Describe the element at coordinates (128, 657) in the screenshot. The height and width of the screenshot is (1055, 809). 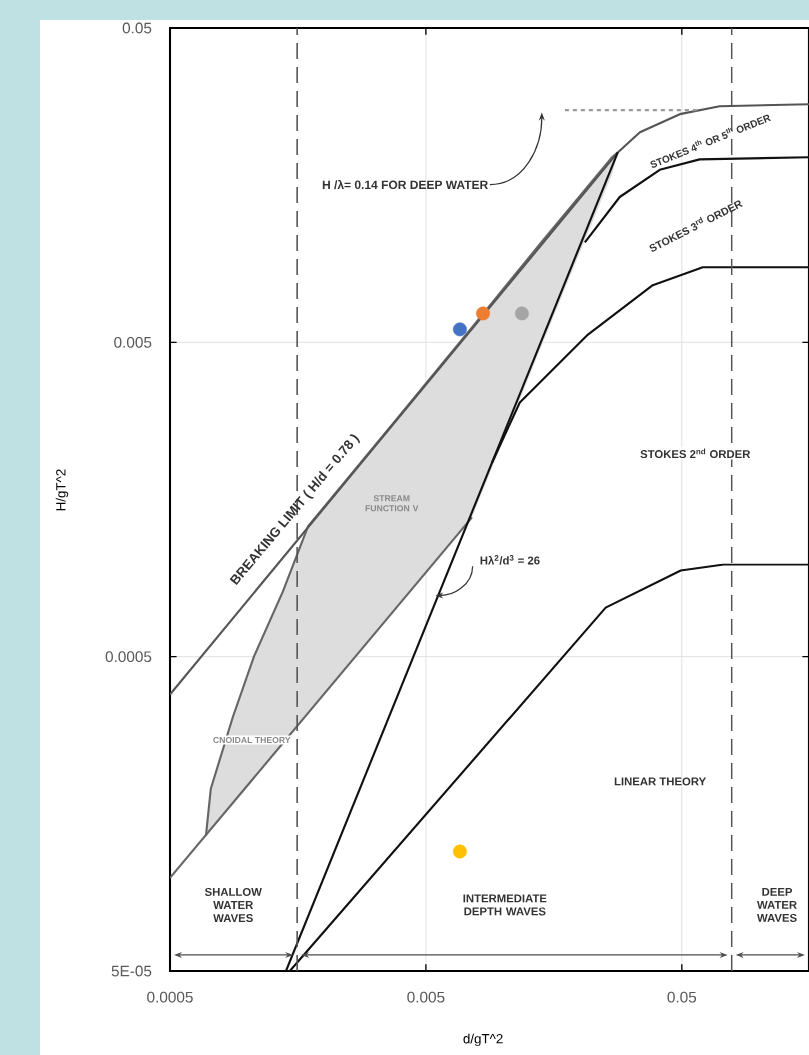
I see `y-tick-label: 0.0005` at that location.